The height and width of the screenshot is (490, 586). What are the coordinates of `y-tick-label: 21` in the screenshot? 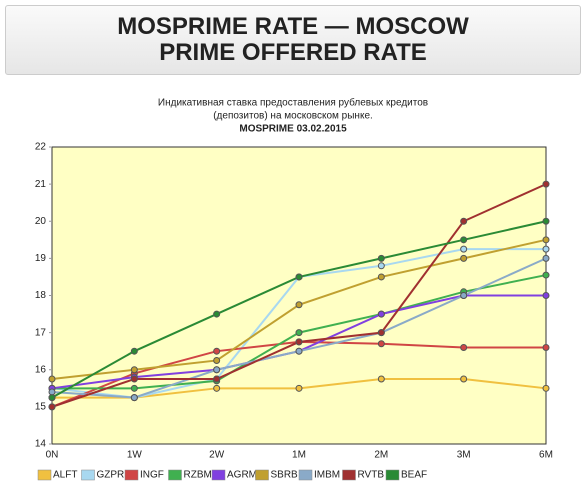 It's located at (41, 184).